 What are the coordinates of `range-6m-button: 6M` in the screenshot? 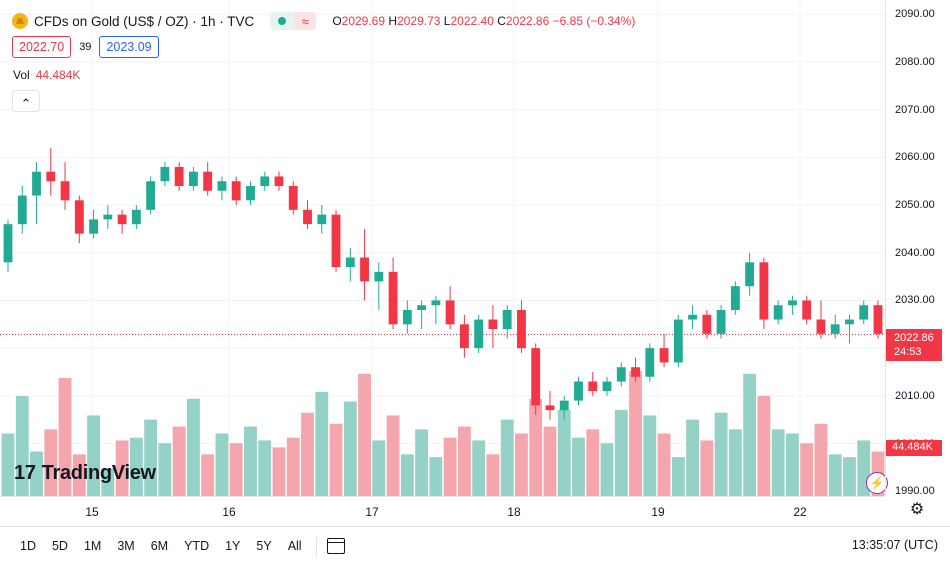 It's located at (159, 545).